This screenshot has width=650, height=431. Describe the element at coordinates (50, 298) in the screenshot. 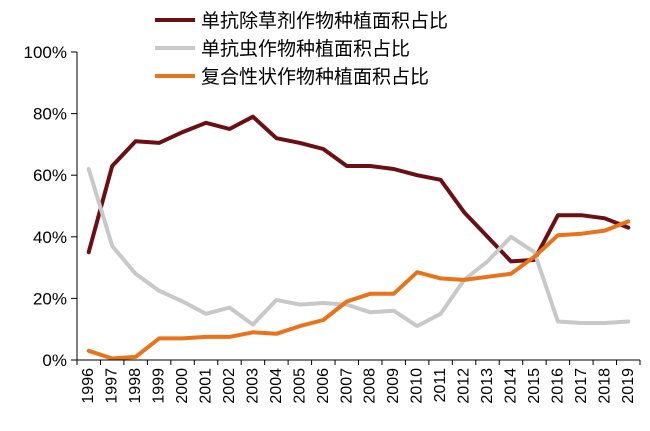

I see `y-tick-label: 20%` at that location.